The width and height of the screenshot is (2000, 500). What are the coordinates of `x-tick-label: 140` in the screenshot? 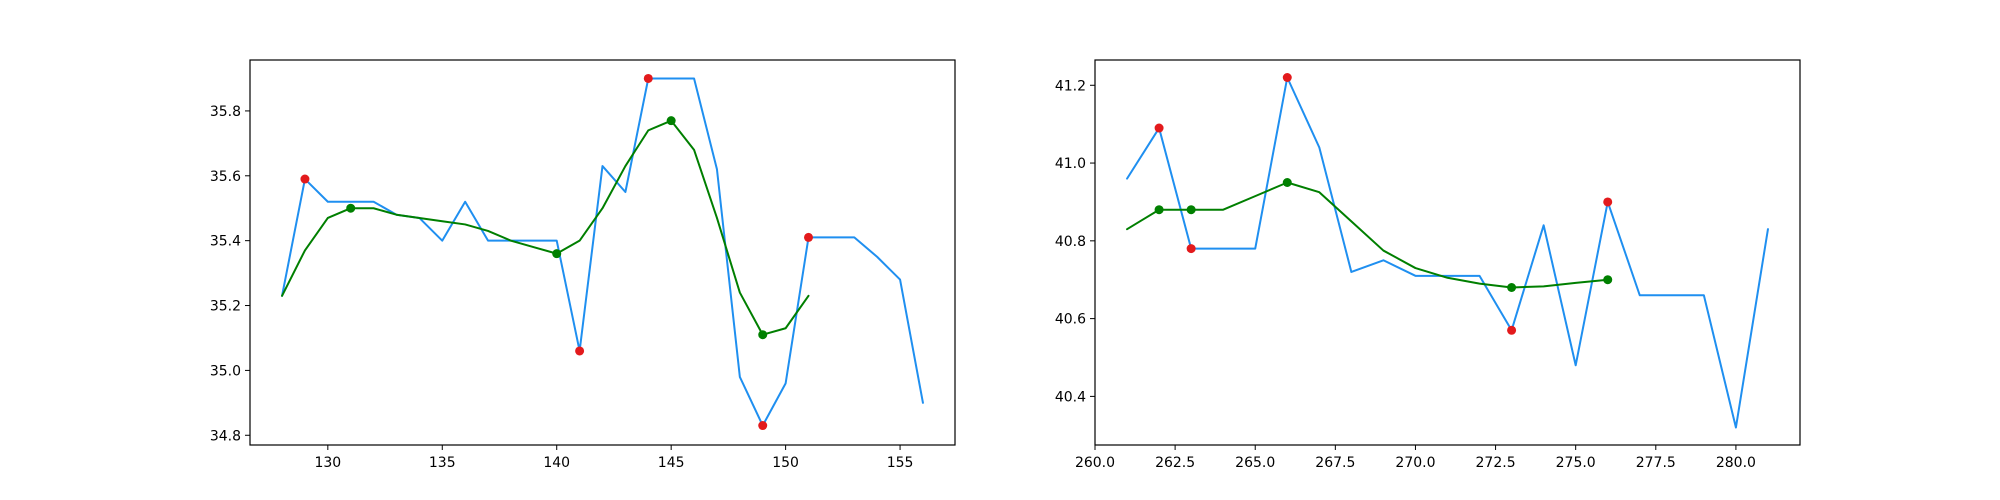 It's located at (556, 463).